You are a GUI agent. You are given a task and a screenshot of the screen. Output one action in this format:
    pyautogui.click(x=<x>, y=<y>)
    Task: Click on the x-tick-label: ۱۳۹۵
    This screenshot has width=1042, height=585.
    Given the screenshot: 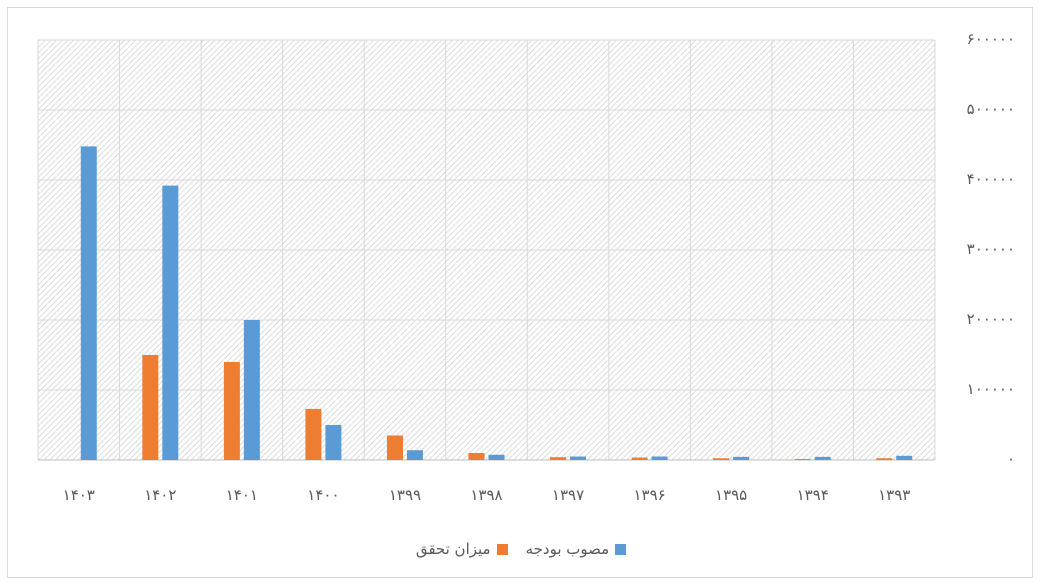 What is the action you would take?
    pyautogui.click(x=731, y=495)
    